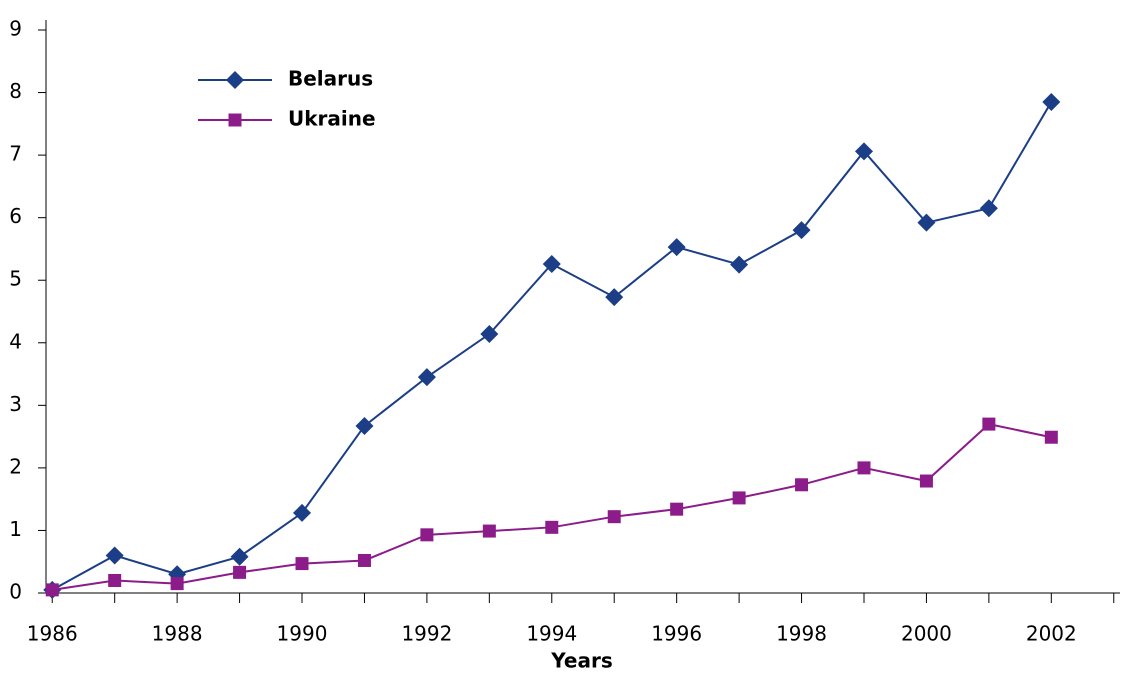 The height and width of the screenshot is (698, 1123). Describe the element at coordinates (15, 592) in the screenshot. I see `y-tick-label: 0` at that location.